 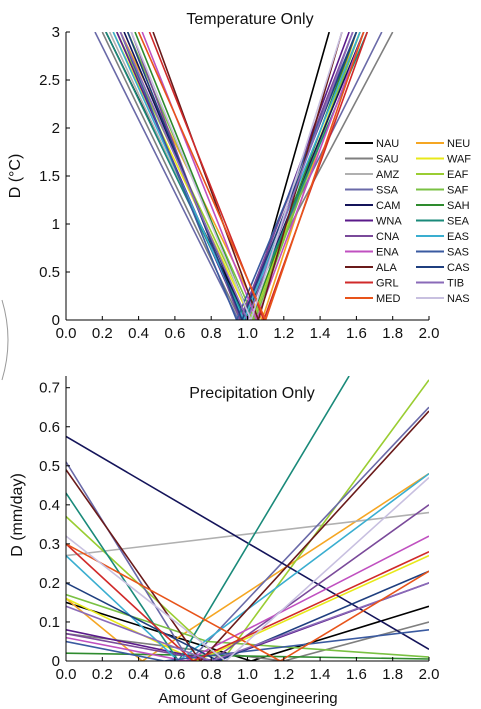 What do you see at coordinates (49, 505) in the screenshot?
I see `y-tick-label: 0.4` at bounding box center [49, 505].